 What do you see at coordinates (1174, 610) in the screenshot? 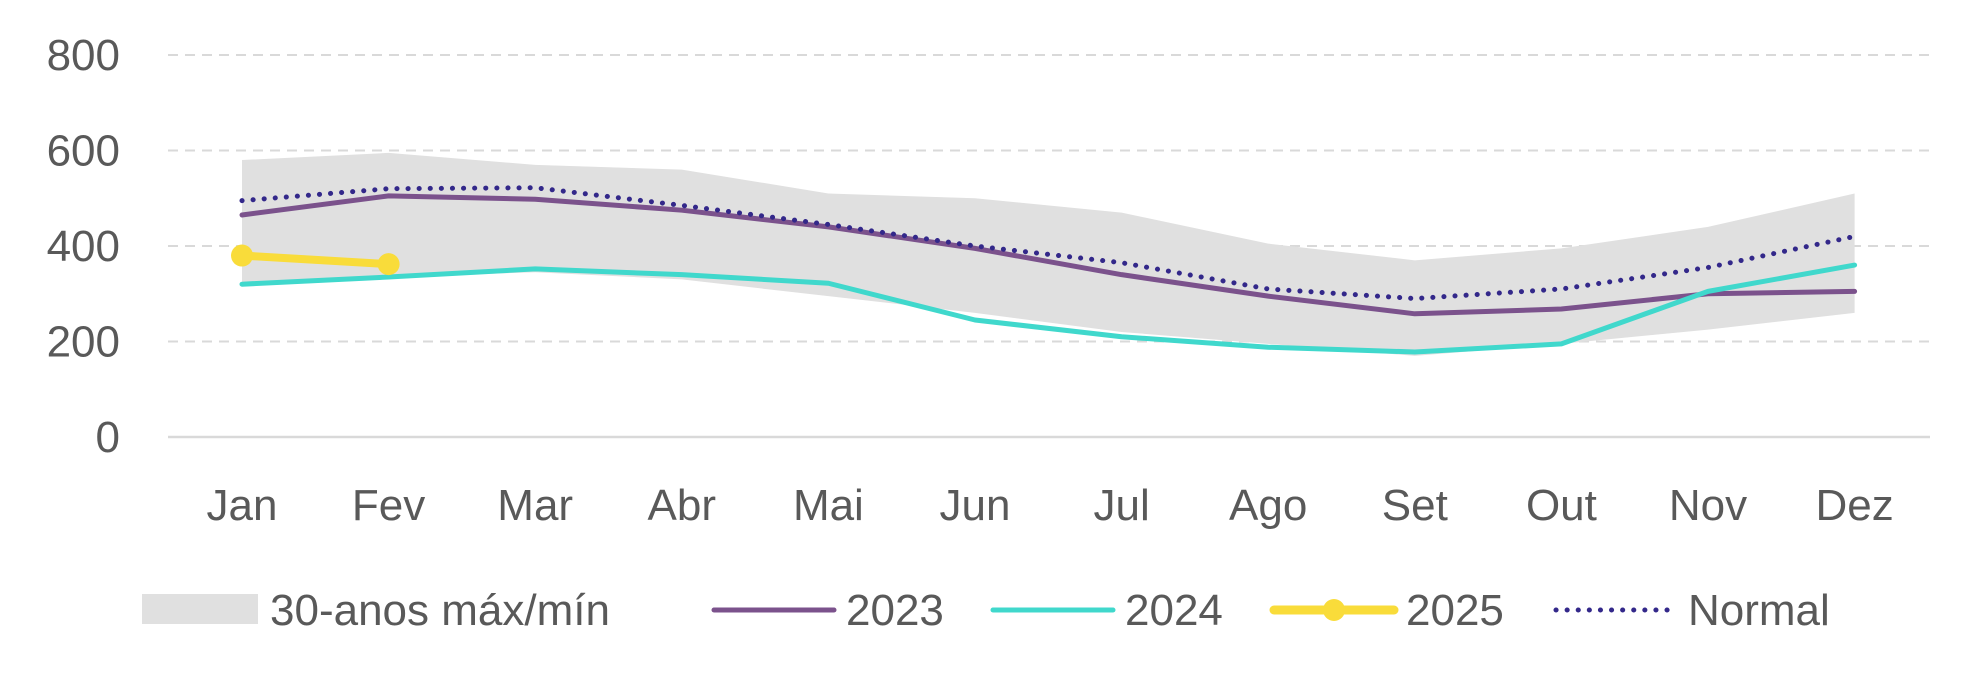
I see `legend-label-2024: 2024` at bounding box center [1174, 610].